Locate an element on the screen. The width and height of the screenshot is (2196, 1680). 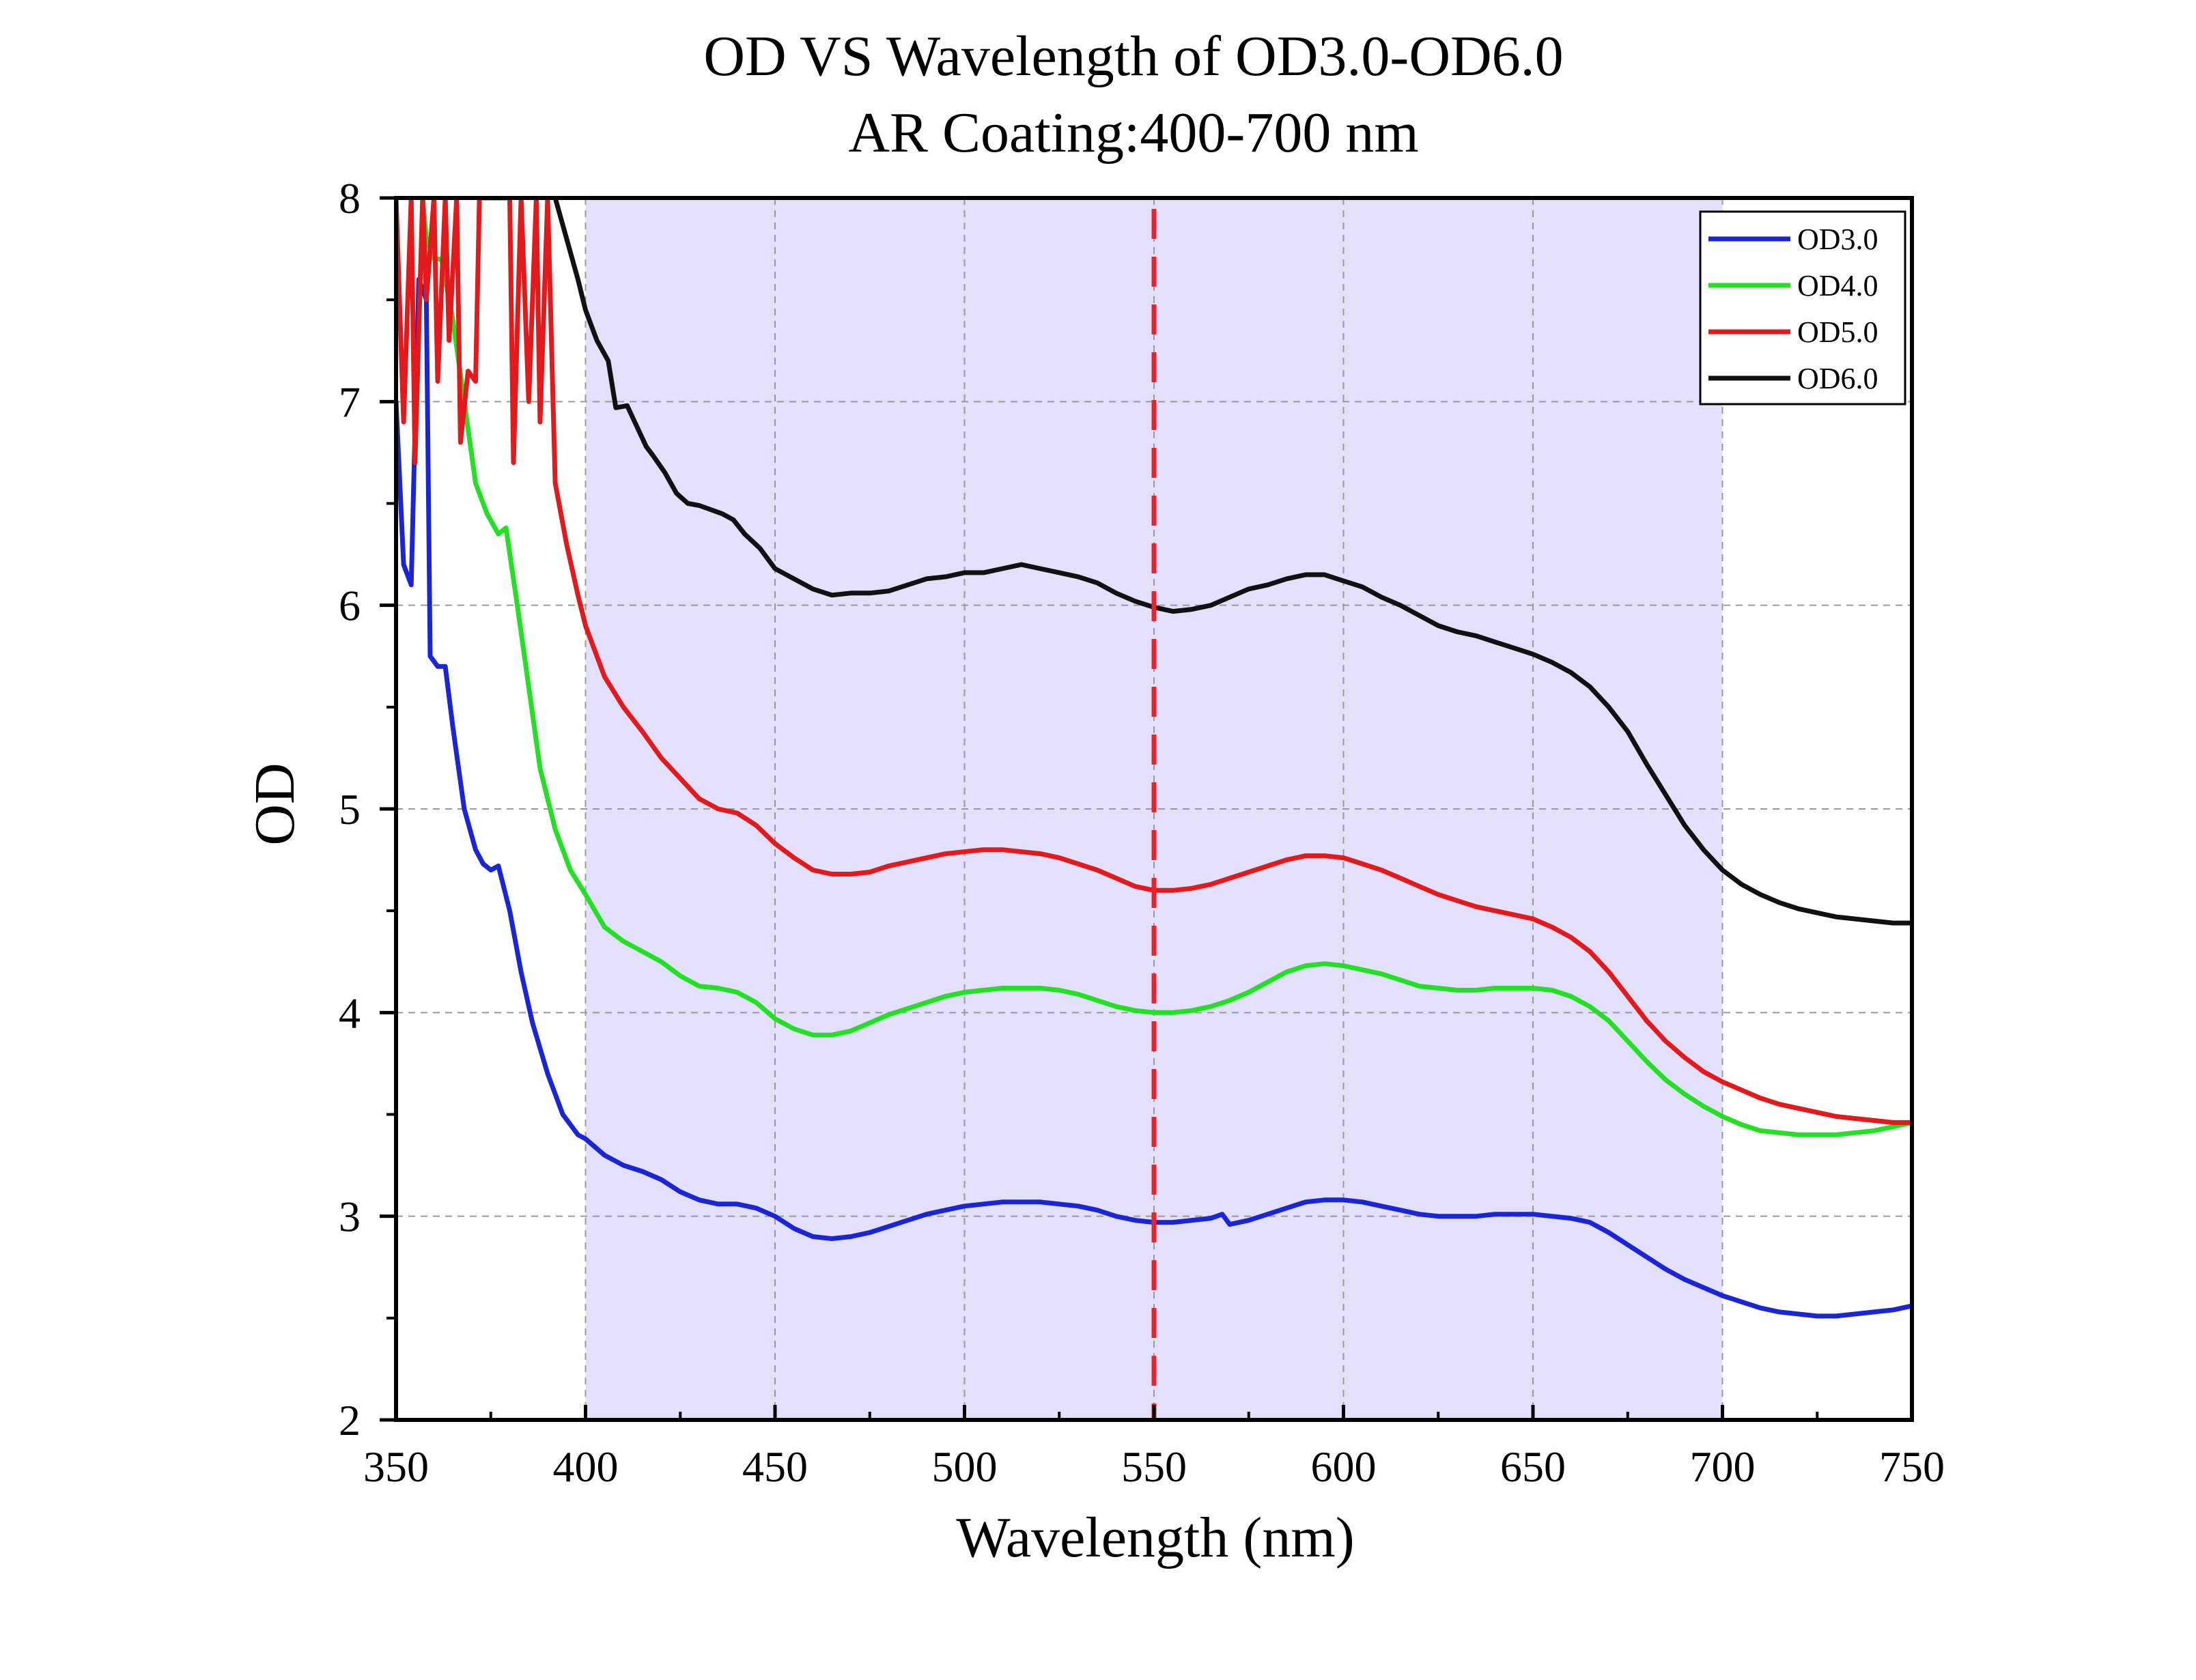
legend-box is located at coordinates (1802, 307).